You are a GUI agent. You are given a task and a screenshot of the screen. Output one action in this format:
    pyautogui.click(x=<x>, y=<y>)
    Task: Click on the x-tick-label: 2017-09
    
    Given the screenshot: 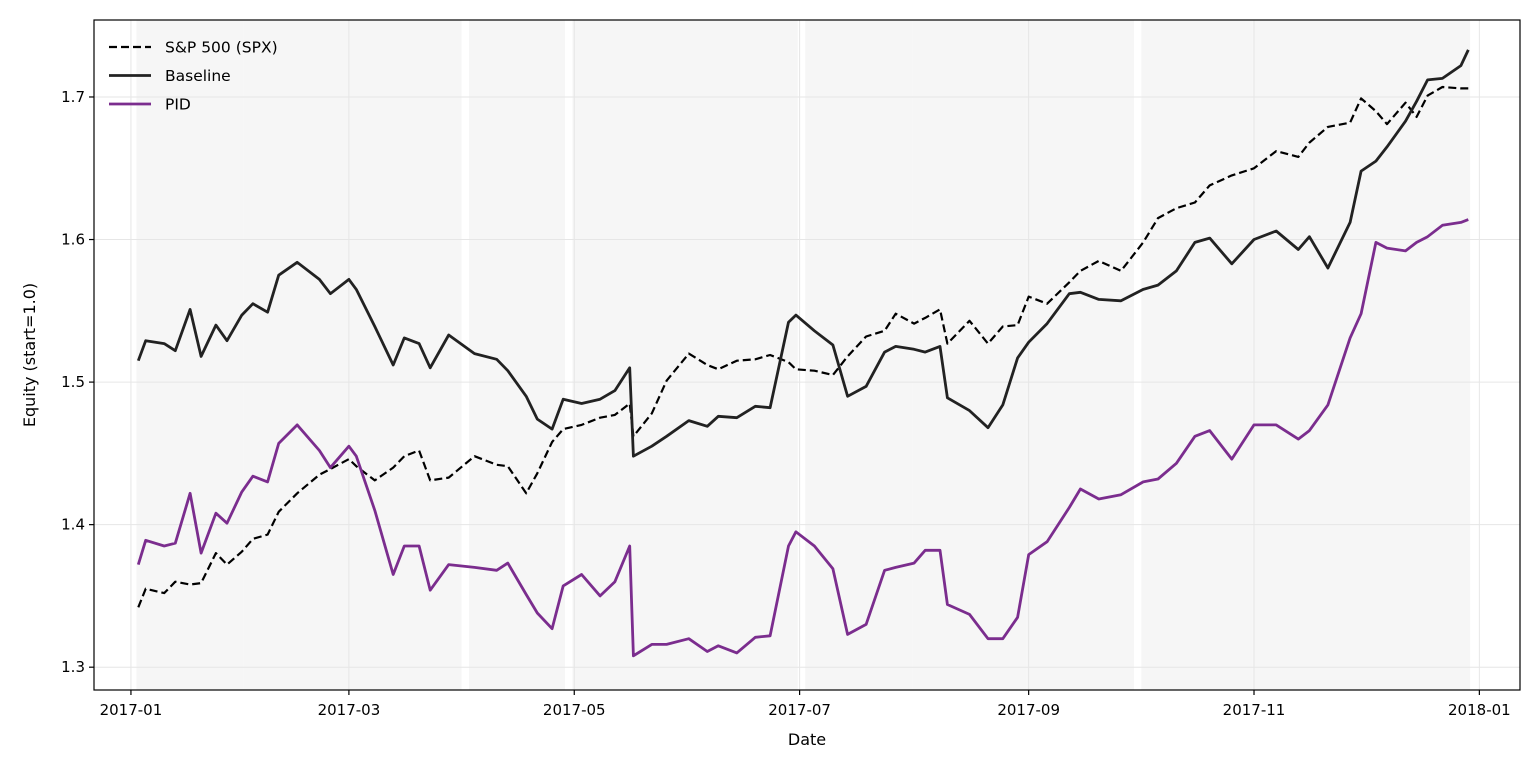 What is the action you would take?
    pyautogui.click(x=1028, y=710)
    